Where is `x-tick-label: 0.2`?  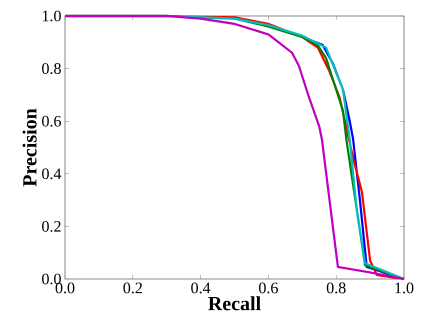 x-tick-label: 0.2 is located at coordinates (132, 288).